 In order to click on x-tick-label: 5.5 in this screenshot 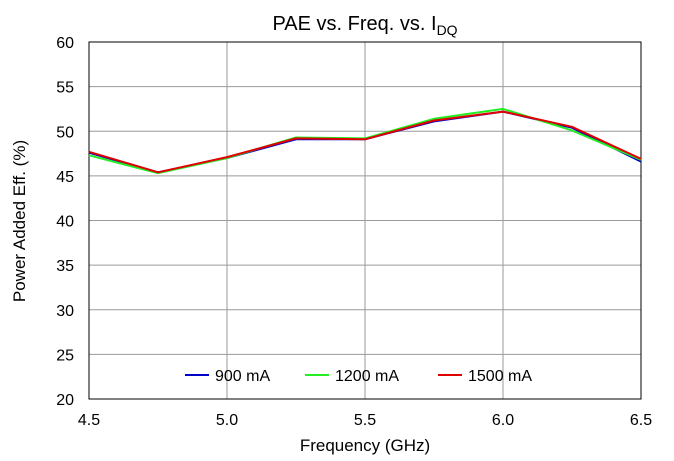, I will do `click(365, 420)`.